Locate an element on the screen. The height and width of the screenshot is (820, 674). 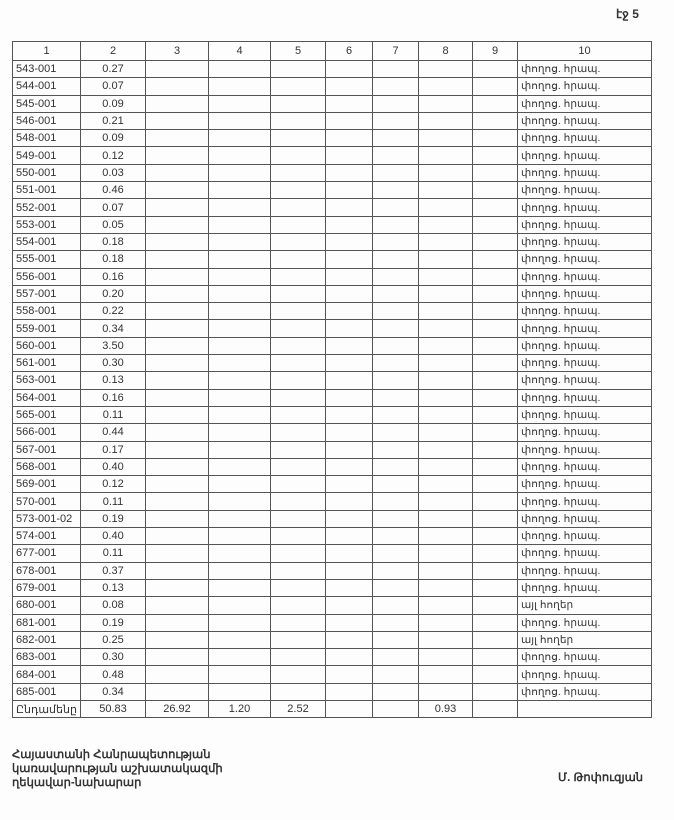
table-row: 549-001 0.12 փողոց. հրապ. is located at coordinates (332, 155).